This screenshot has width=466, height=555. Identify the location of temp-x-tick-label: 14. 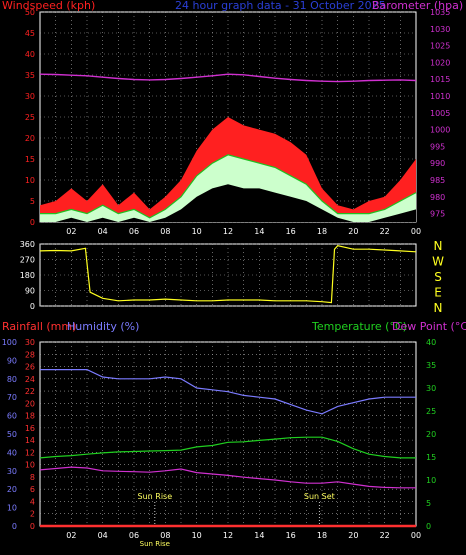
(259, 535).